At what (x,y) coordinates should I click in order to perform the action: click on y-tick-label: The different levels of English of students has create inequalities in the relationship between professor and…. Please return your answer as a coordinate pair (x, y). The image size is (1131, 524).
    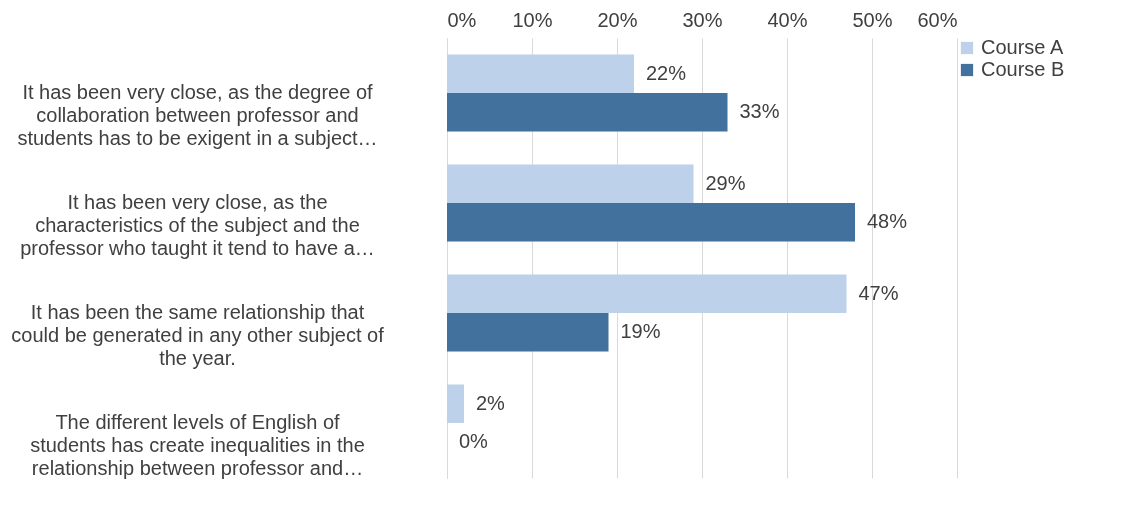
    Looking at the image, I should click on (197, 445).